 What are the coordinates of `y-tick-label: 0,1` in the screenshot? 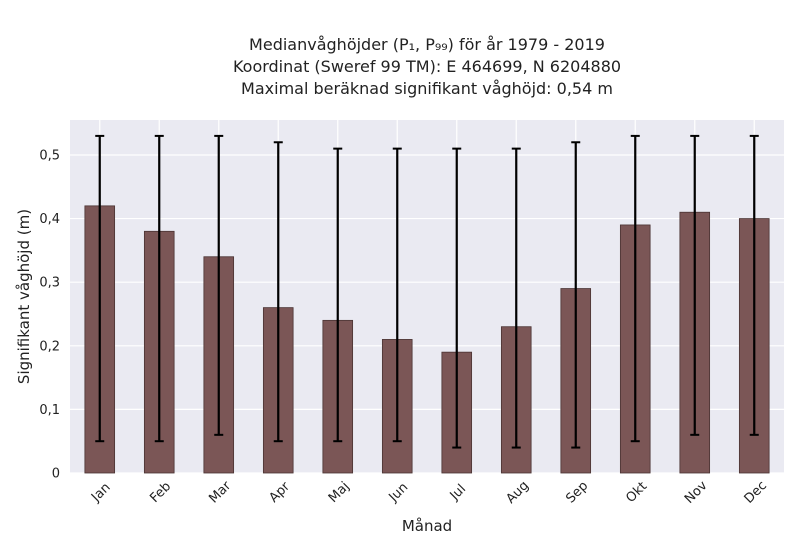 It's located at (49, 410).